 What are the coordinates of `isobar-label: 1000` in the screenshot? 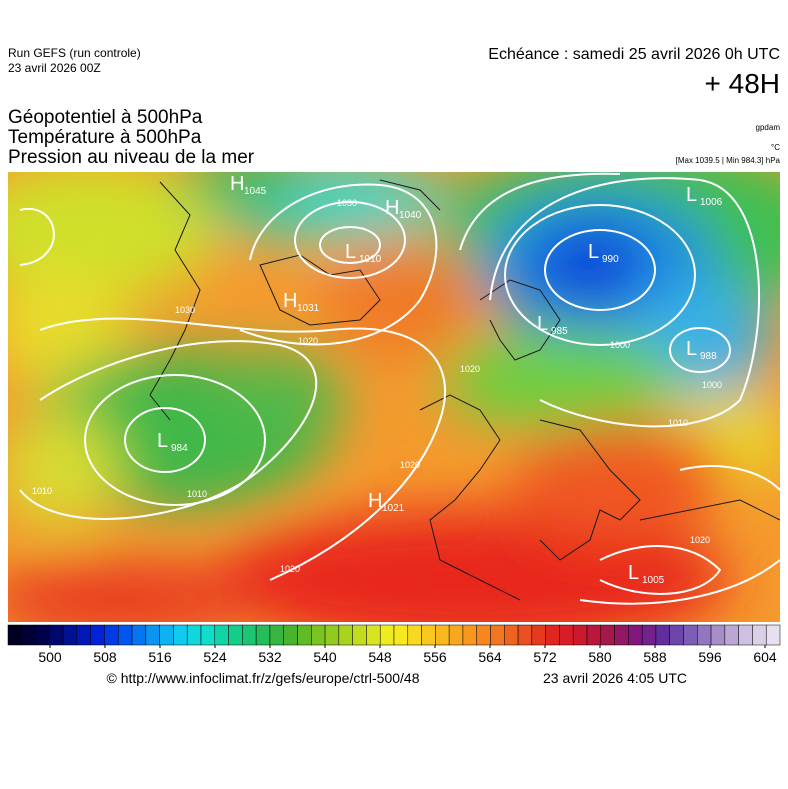 It's located at (620, 345).